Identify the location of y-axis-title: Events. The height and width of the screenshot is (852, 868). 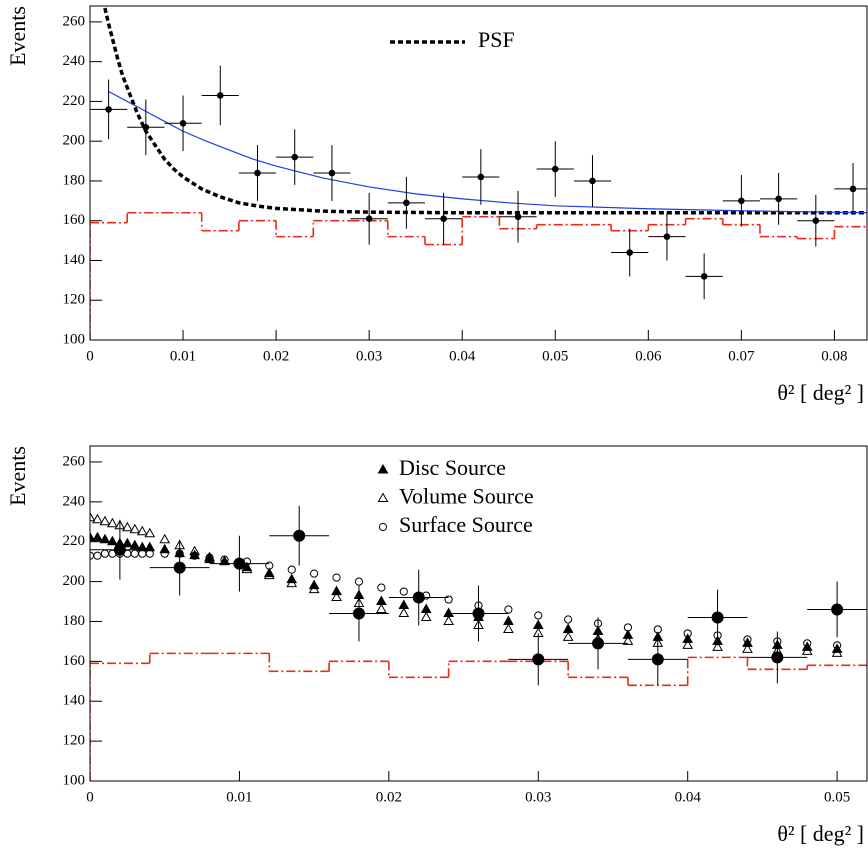
(17, 476).